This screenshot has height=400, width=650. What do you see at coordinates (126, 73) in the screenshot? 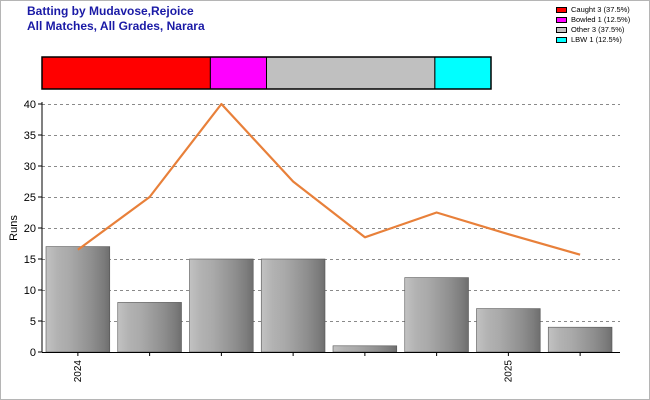
I see `stack-segment-caught` at bounding box center [126, 73].